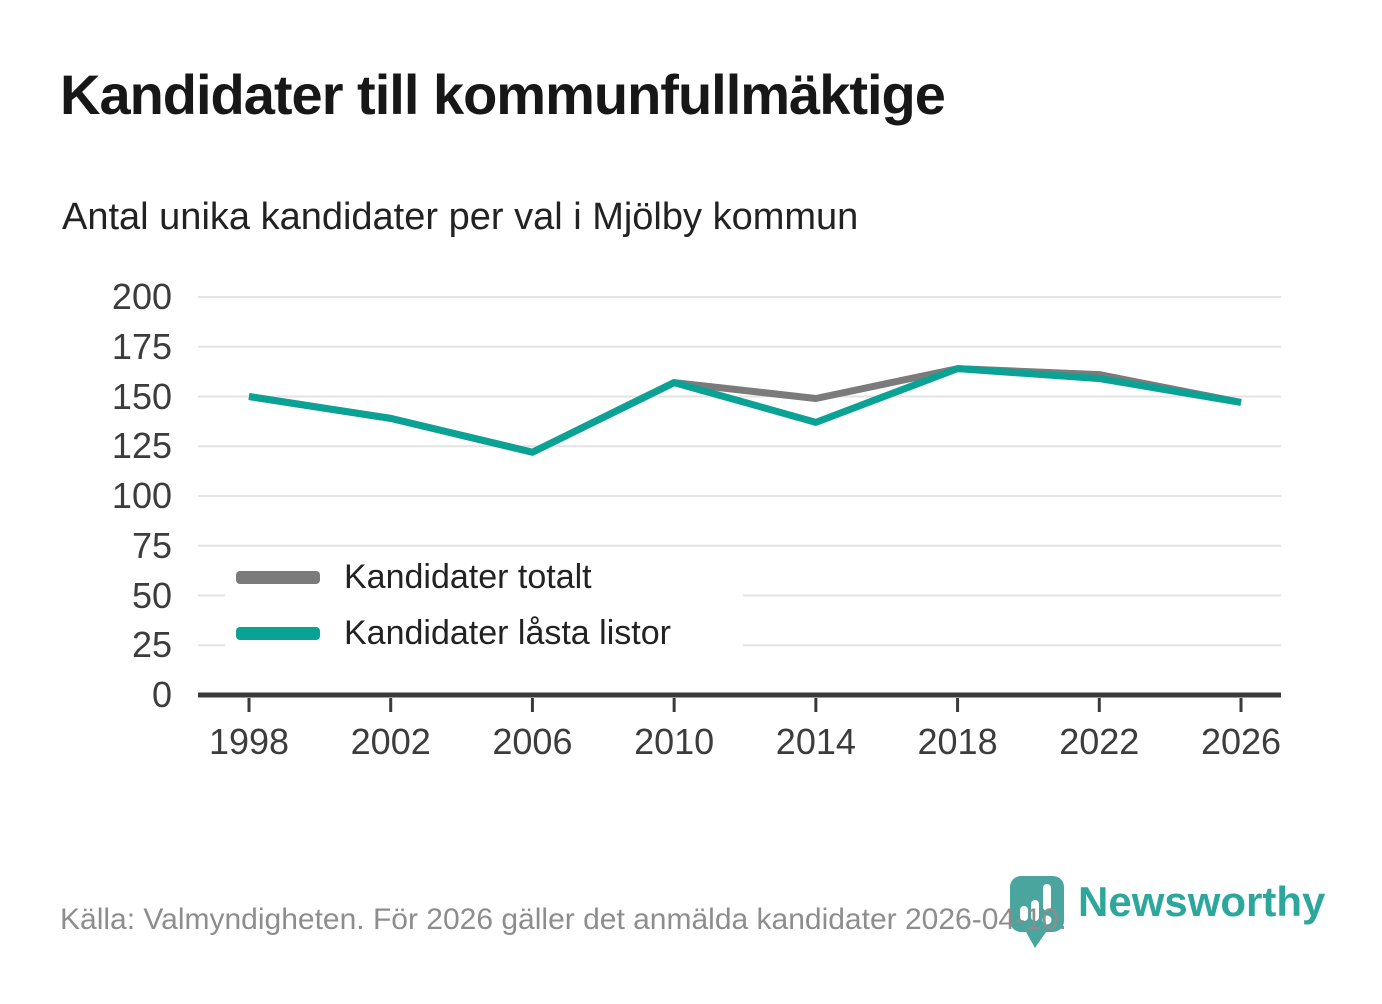 The width and height of the screenshot is (1382, 1004). I want to click on newsworthy-logo: Newsworthy, so click(1167, 914).